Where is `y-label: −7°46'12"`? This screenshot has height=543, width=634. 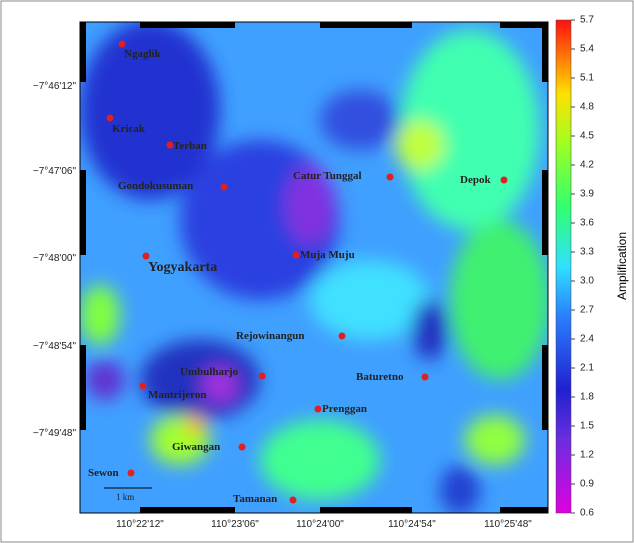 y-label: −7°46'12" is located at coordinates (55, 86).